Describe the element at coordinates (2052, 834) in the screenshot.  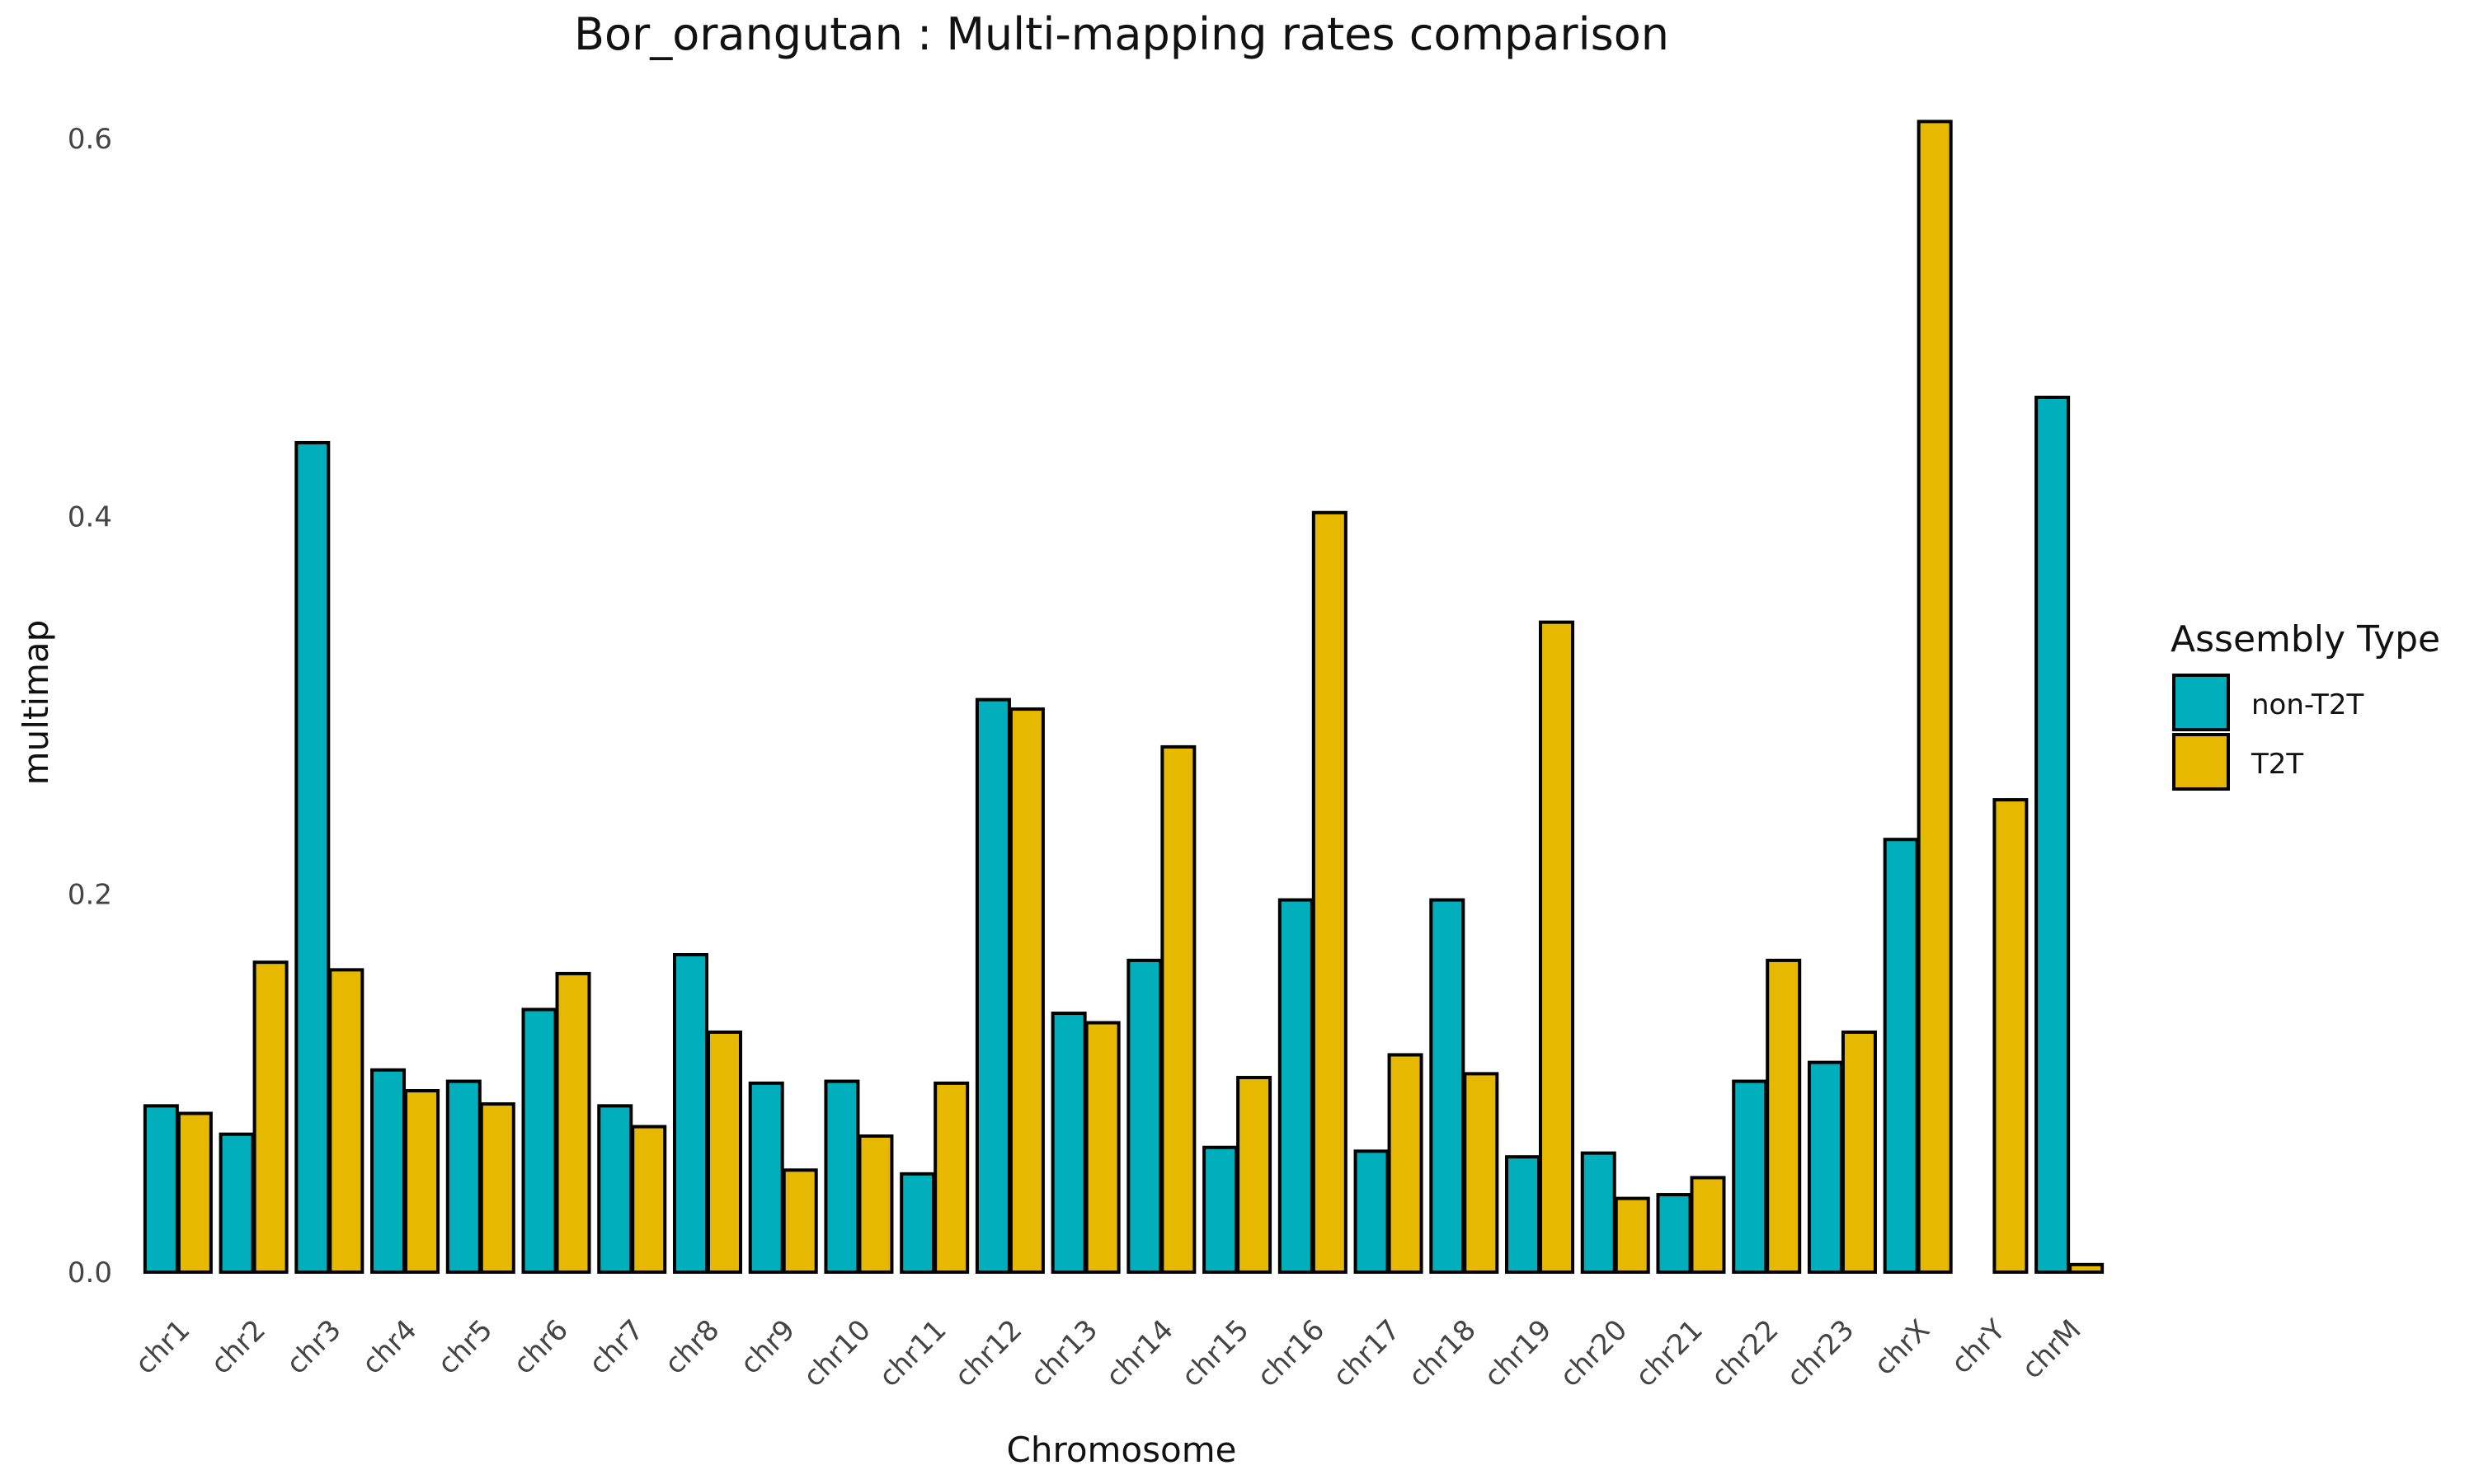
I see `bar-non-t2t-chrM` at that location.